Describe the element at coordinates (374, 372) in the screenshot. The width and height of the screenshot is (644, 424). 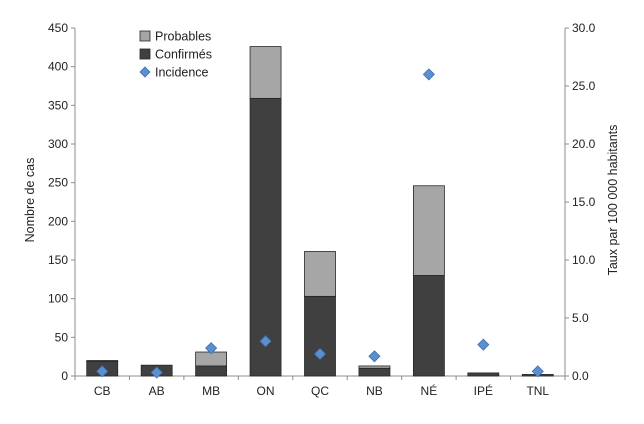
I see `bar-confirms-nb` at that location.